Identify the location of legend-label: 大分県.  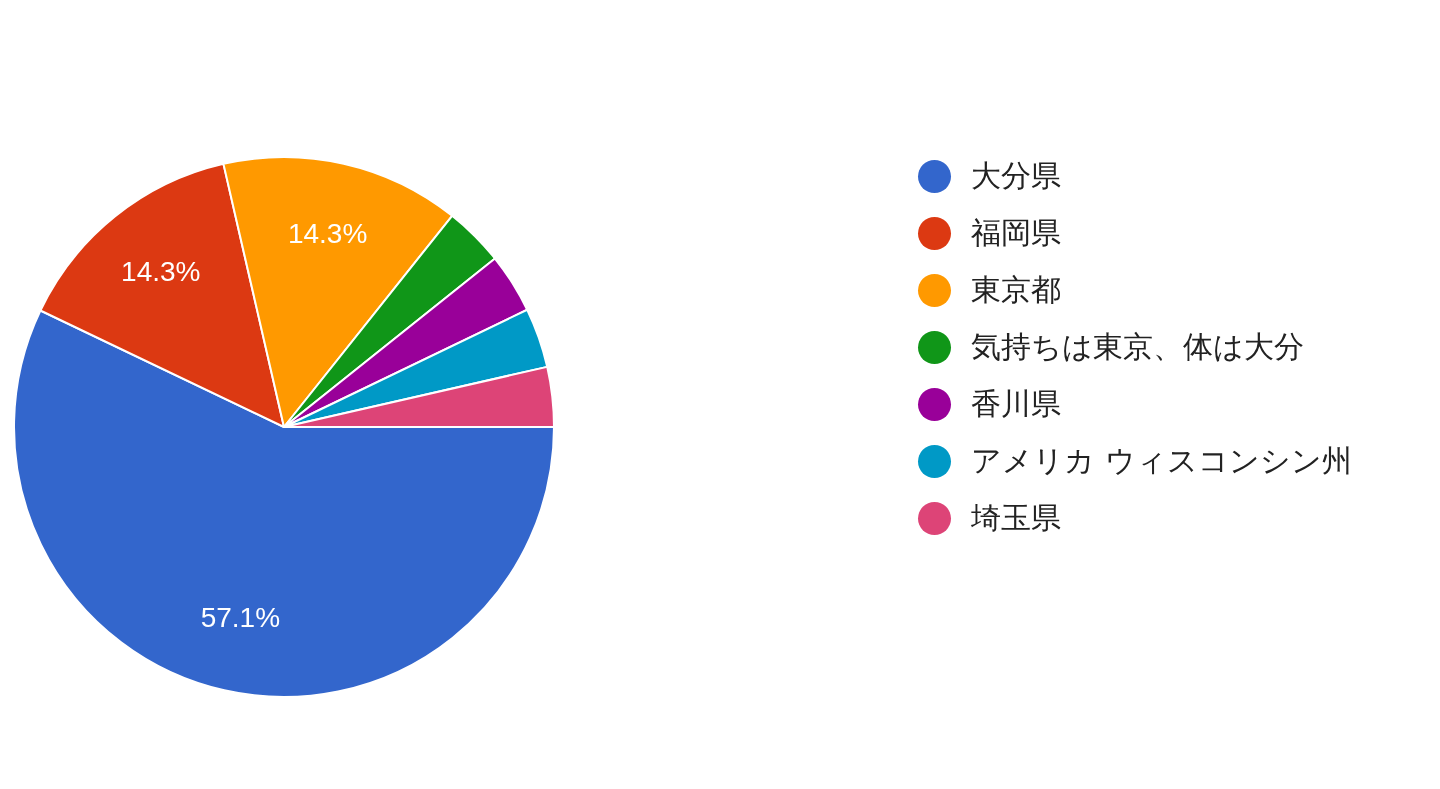
(1016, 176).